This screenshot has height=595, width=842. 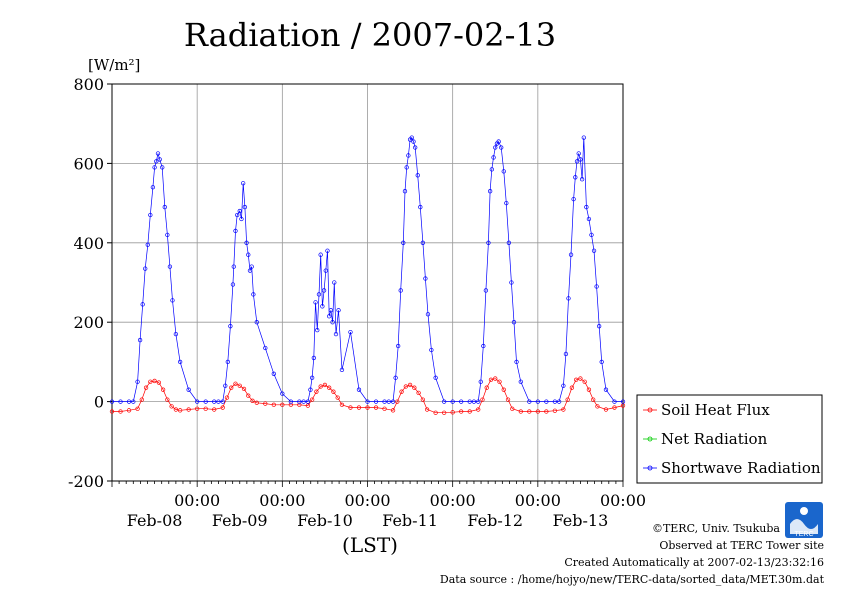 What do you see at coordinates (155, 520) in the screenshot?
I see `x-tick-date: Feb-08` at bounding box center [155, 520].